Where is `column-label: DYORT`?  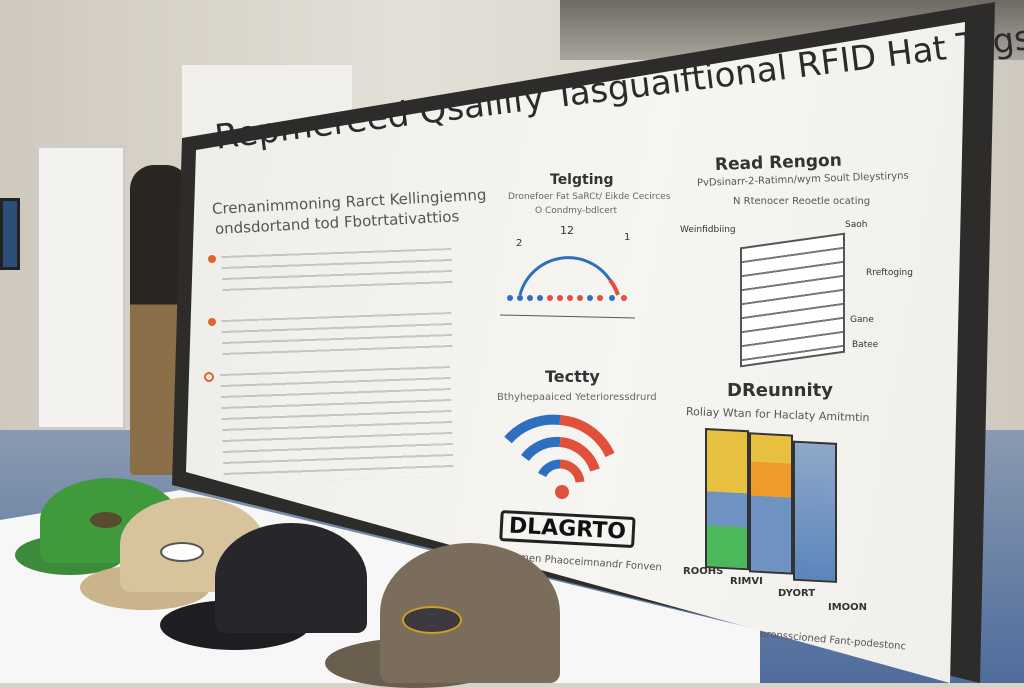 column-label: DYORT is located at coordinates (797, 593).